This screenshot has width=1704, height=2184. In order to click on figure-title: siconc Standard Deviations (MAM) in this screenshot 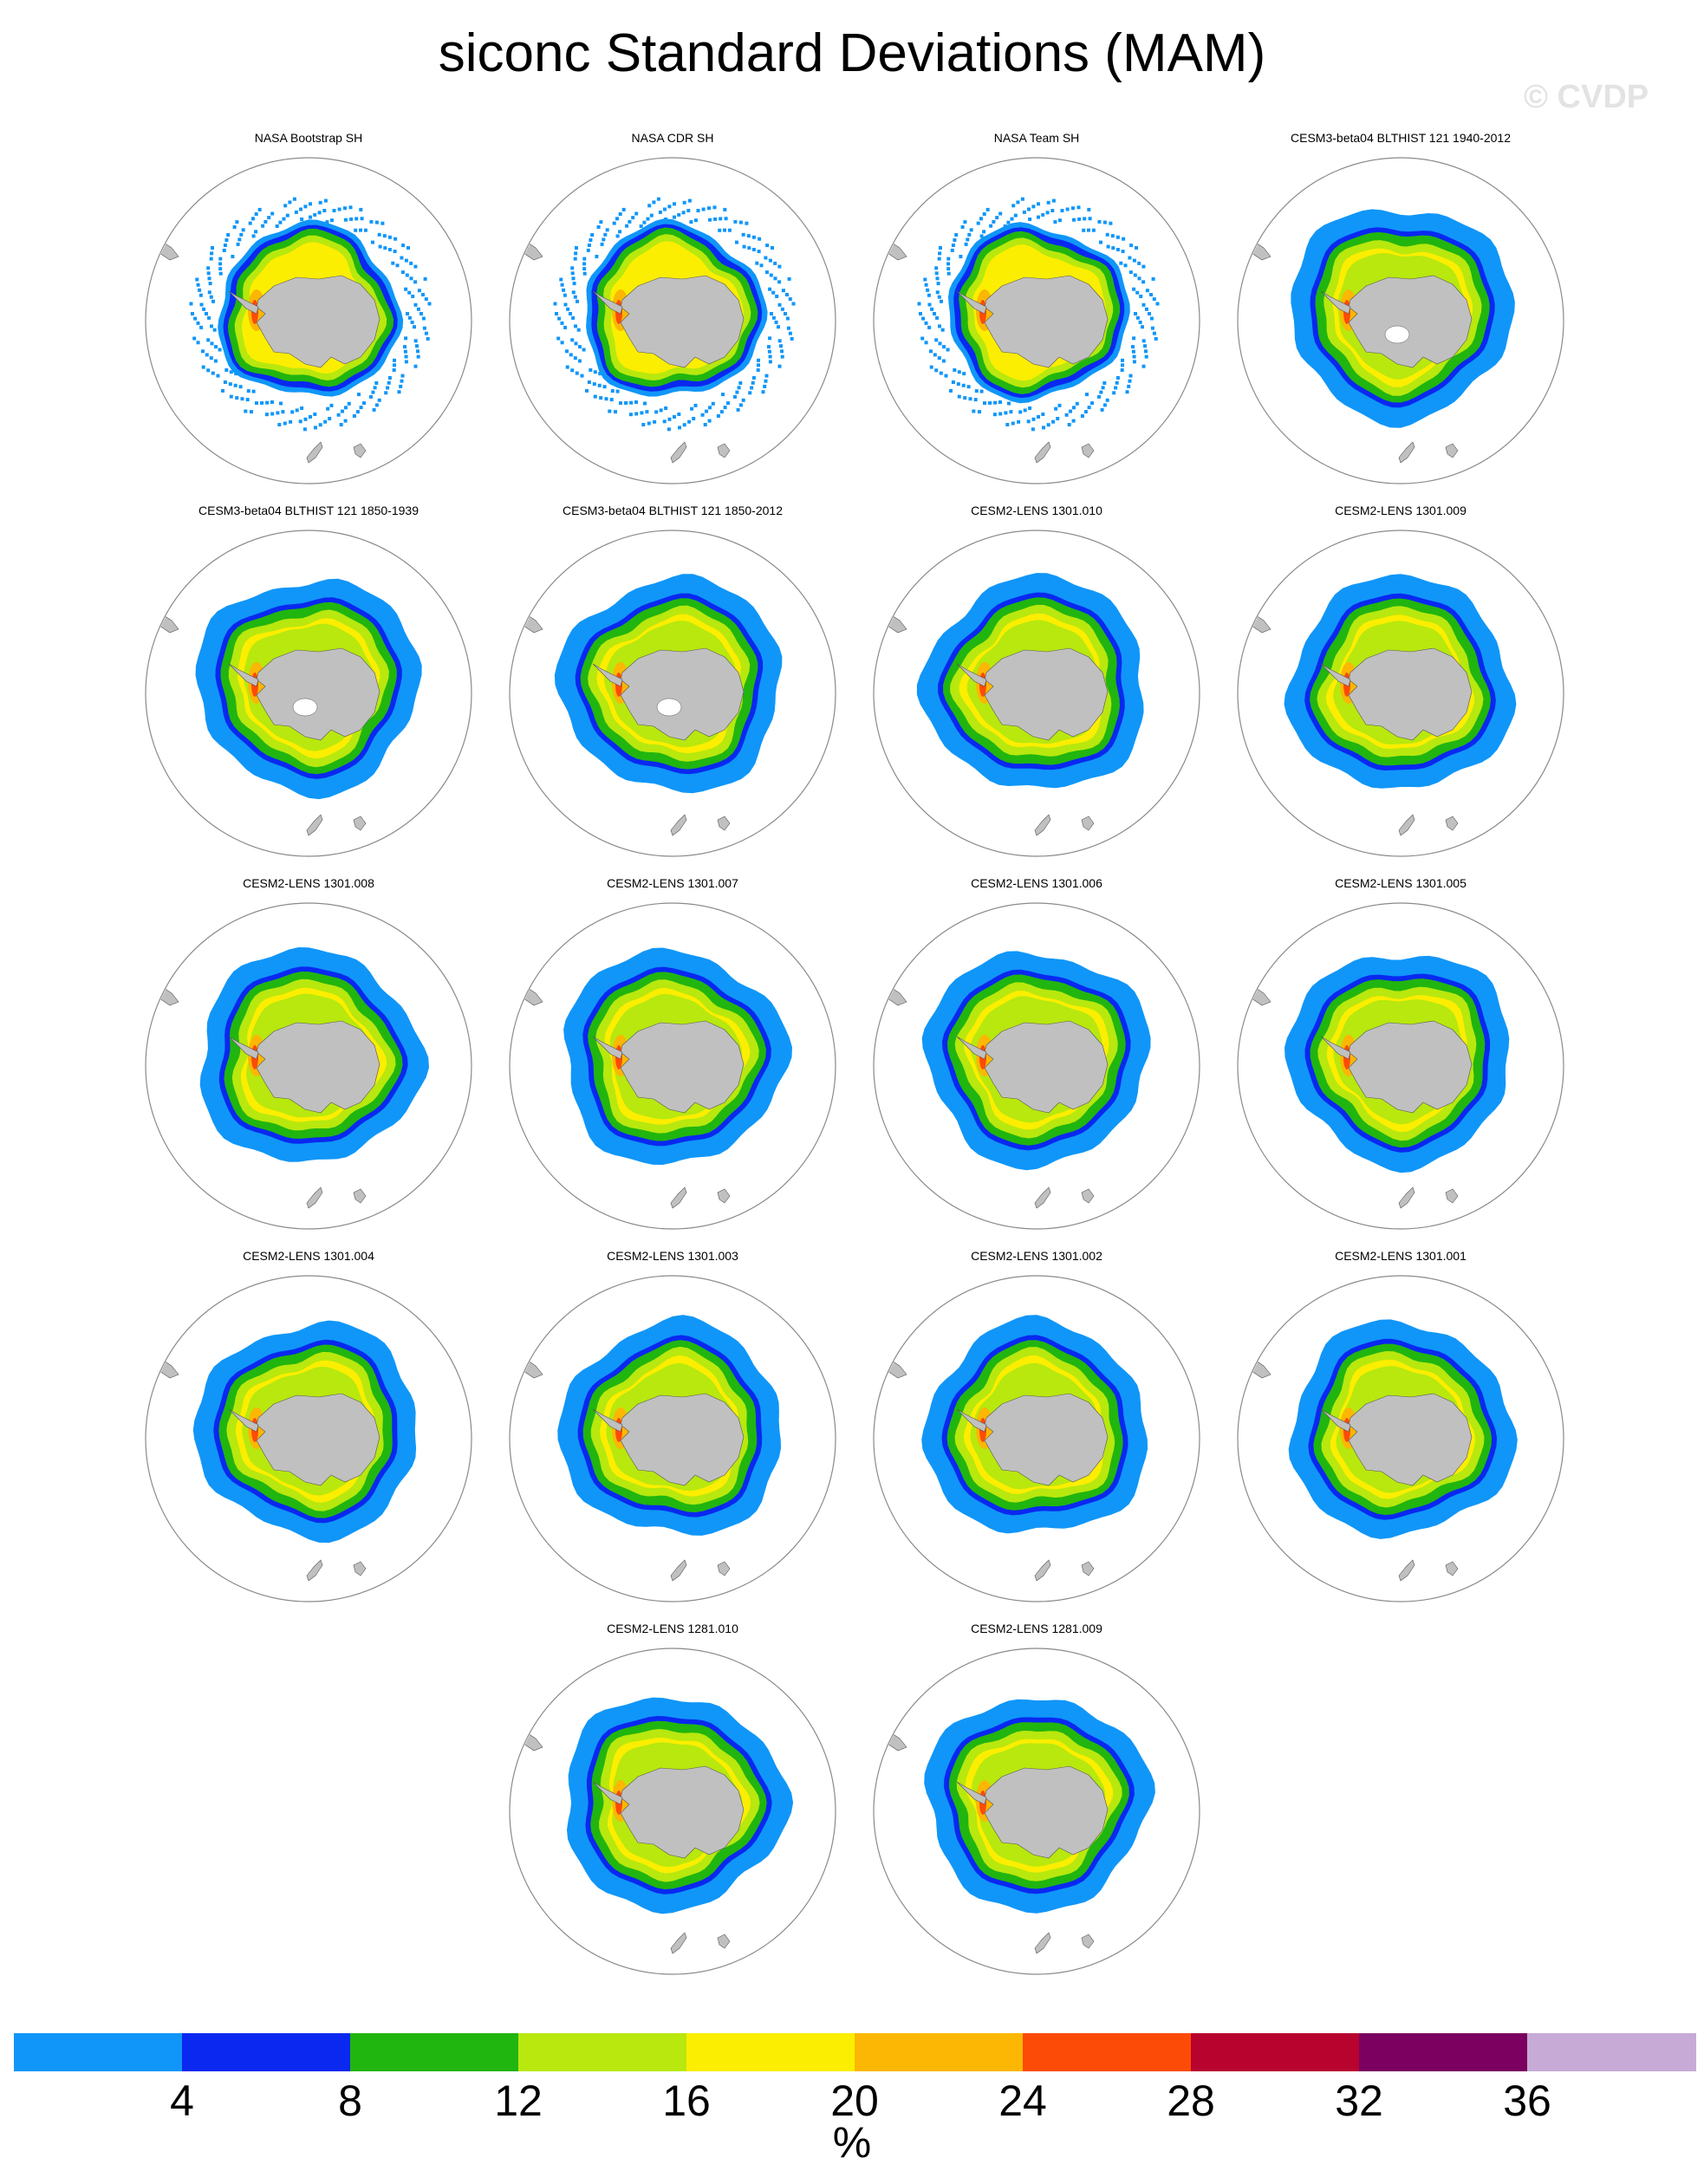, I will do `click(852, 53)`.